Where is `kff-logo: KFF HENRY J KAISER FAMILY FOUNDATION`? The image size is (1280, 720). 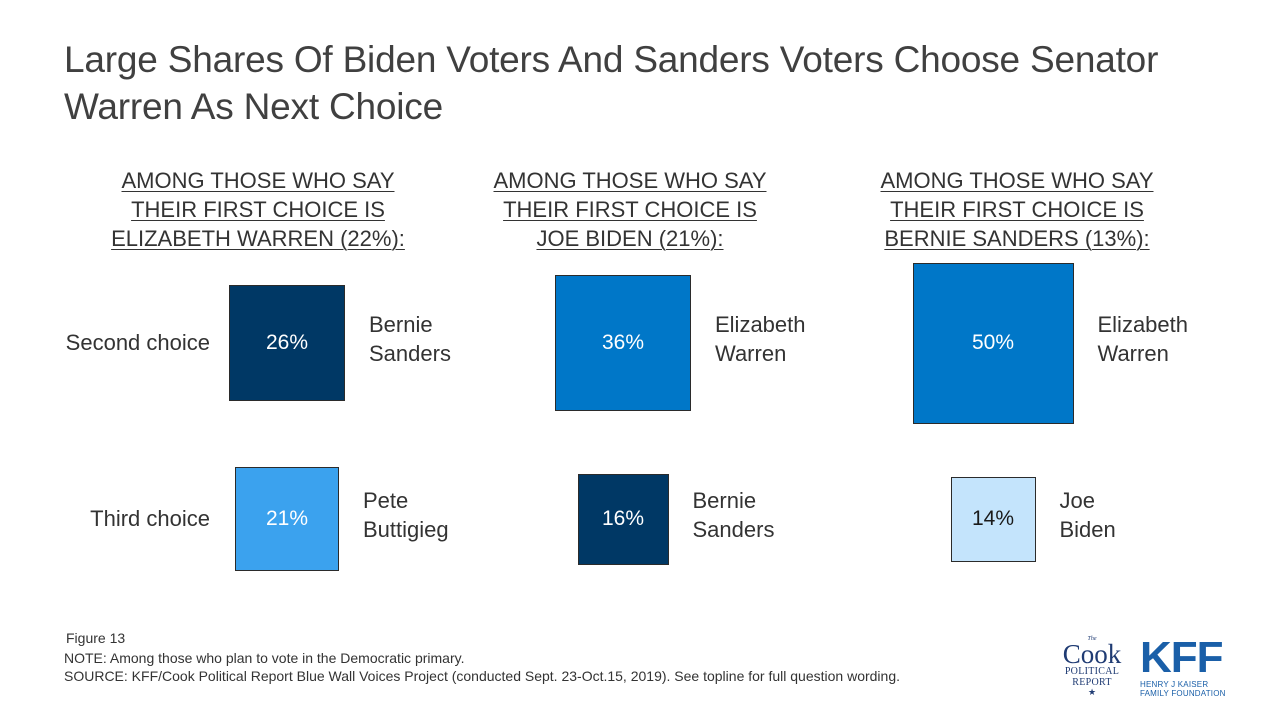
kff-logo: KFF HENRY J KAISER FAMILY FOUNDATION is located at coordinates (1195, 666).